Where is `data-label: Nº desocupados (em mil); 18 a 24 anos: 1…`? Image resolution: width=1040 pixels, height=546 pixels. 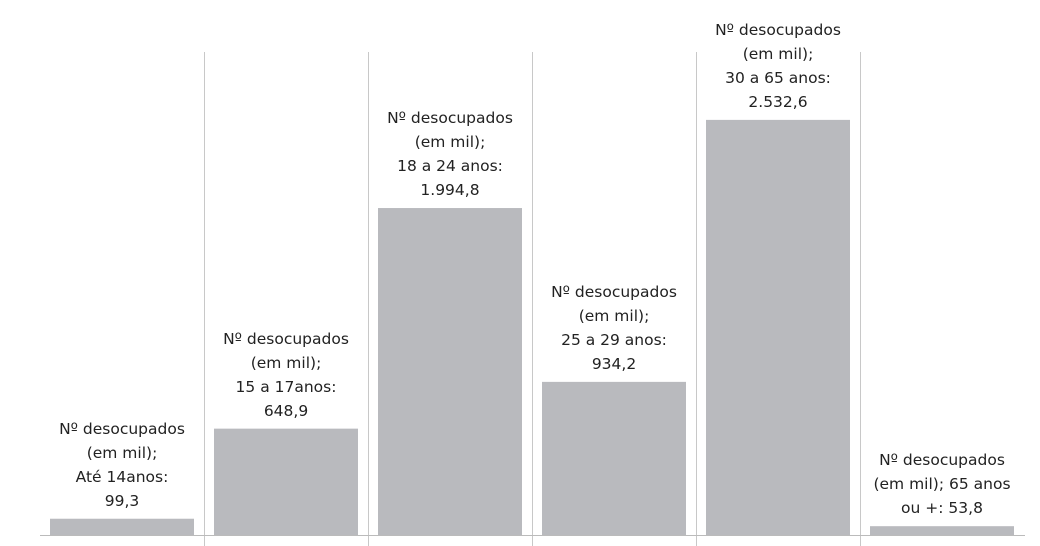 data-label: Nº desocupados (em mil); 18 a 24 anos: 1… is located at coordinates (450, 154).